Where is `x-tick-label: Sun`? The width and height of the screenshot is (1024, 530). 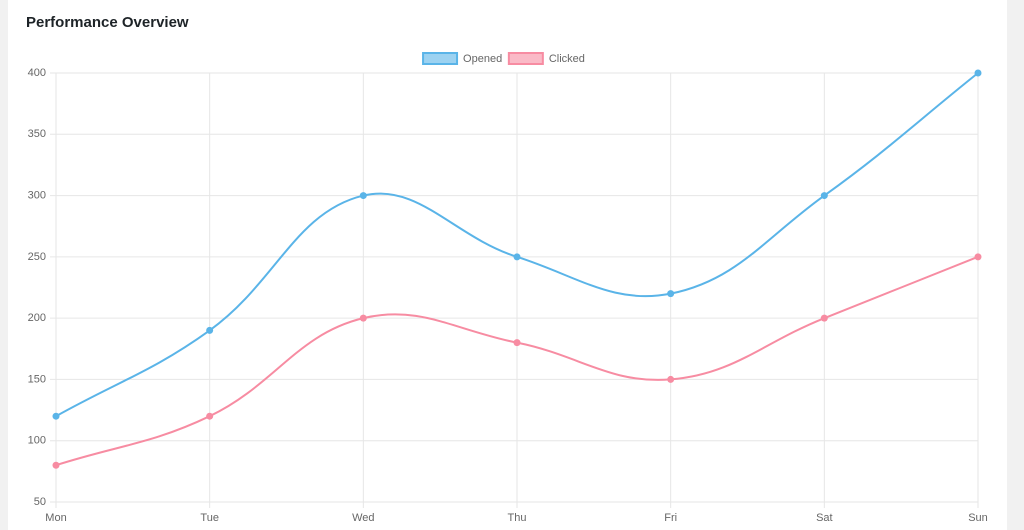 x-tick-label: Sun is located at coordinates (978, 518).